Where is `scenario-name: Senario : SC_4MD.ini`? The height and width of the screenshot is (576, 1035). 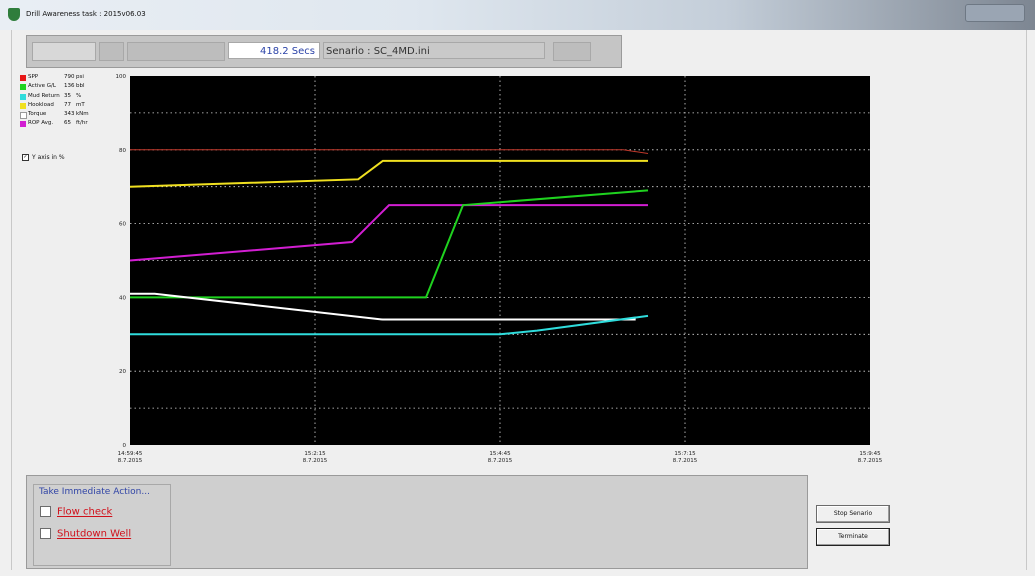 scenario-name: Senario : SC_4MD.ini is located at coordinates (434, 50).